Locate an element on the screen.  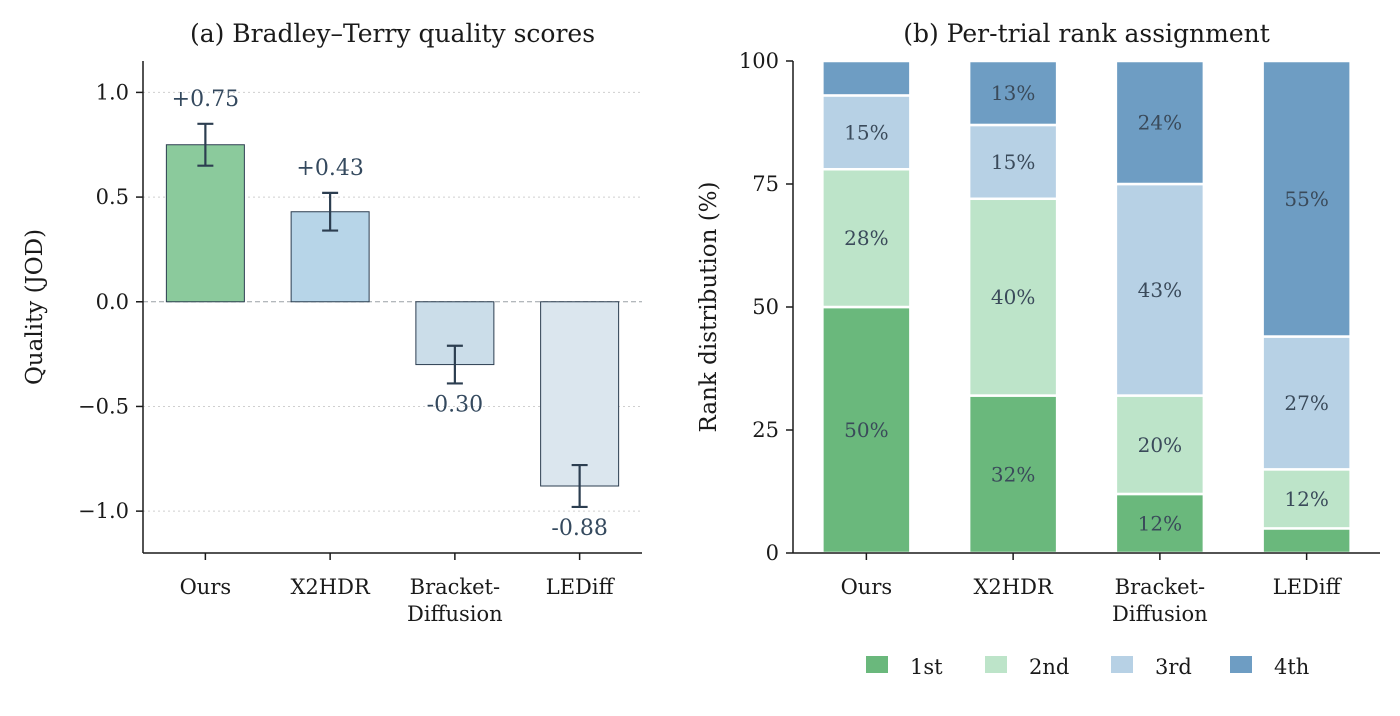
legend-label-3rd: 3rd is located at coordinates (1173, 667).